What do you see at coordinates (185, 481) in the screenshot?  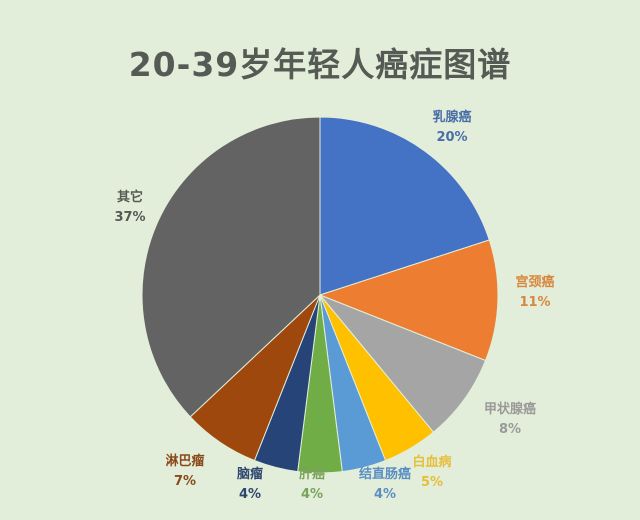 I see `slice-percent: 7%` at bounding box center [185, 481].